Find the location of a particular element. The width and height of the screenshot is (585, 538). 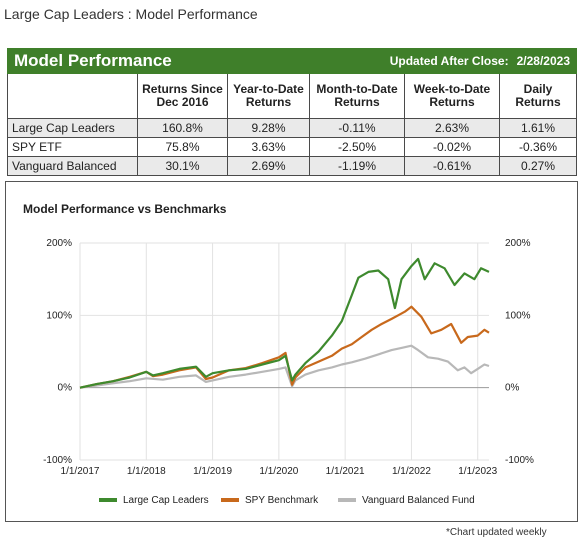

cell-ytd: 9.28% is located at coordinates (268, 128).